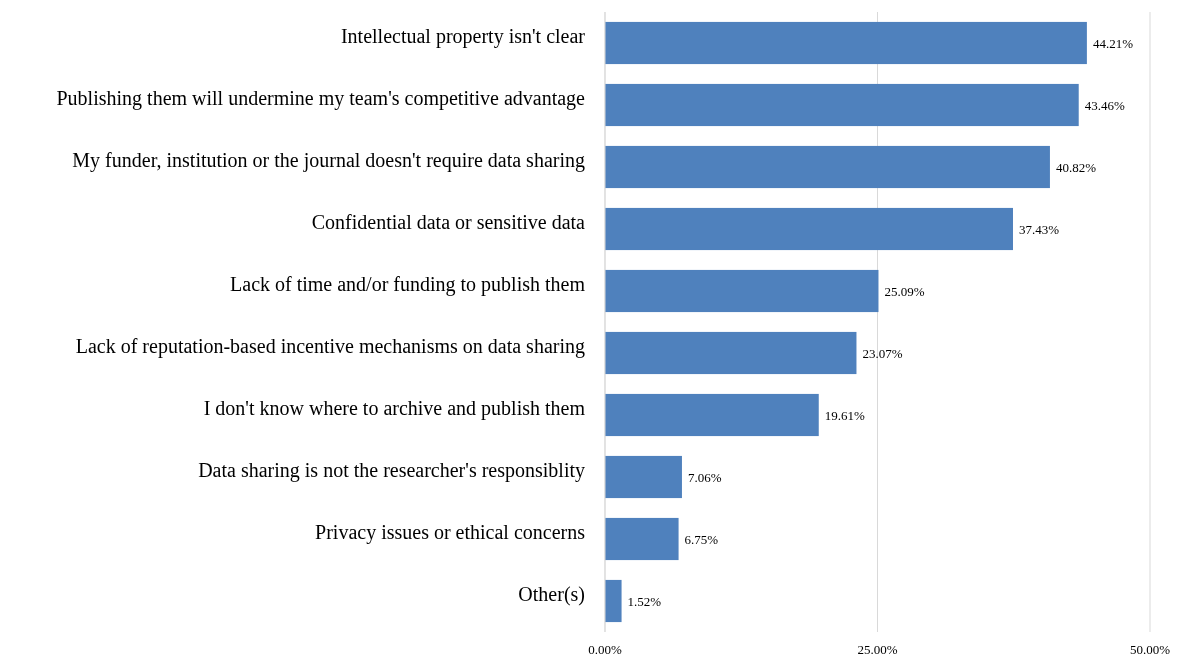 This screenshot has width=1177, height=664. What do you see at coordinates (882, 353) in the screenshot?
I see `data-label: 23.07%` at bounding box center [882, 353].